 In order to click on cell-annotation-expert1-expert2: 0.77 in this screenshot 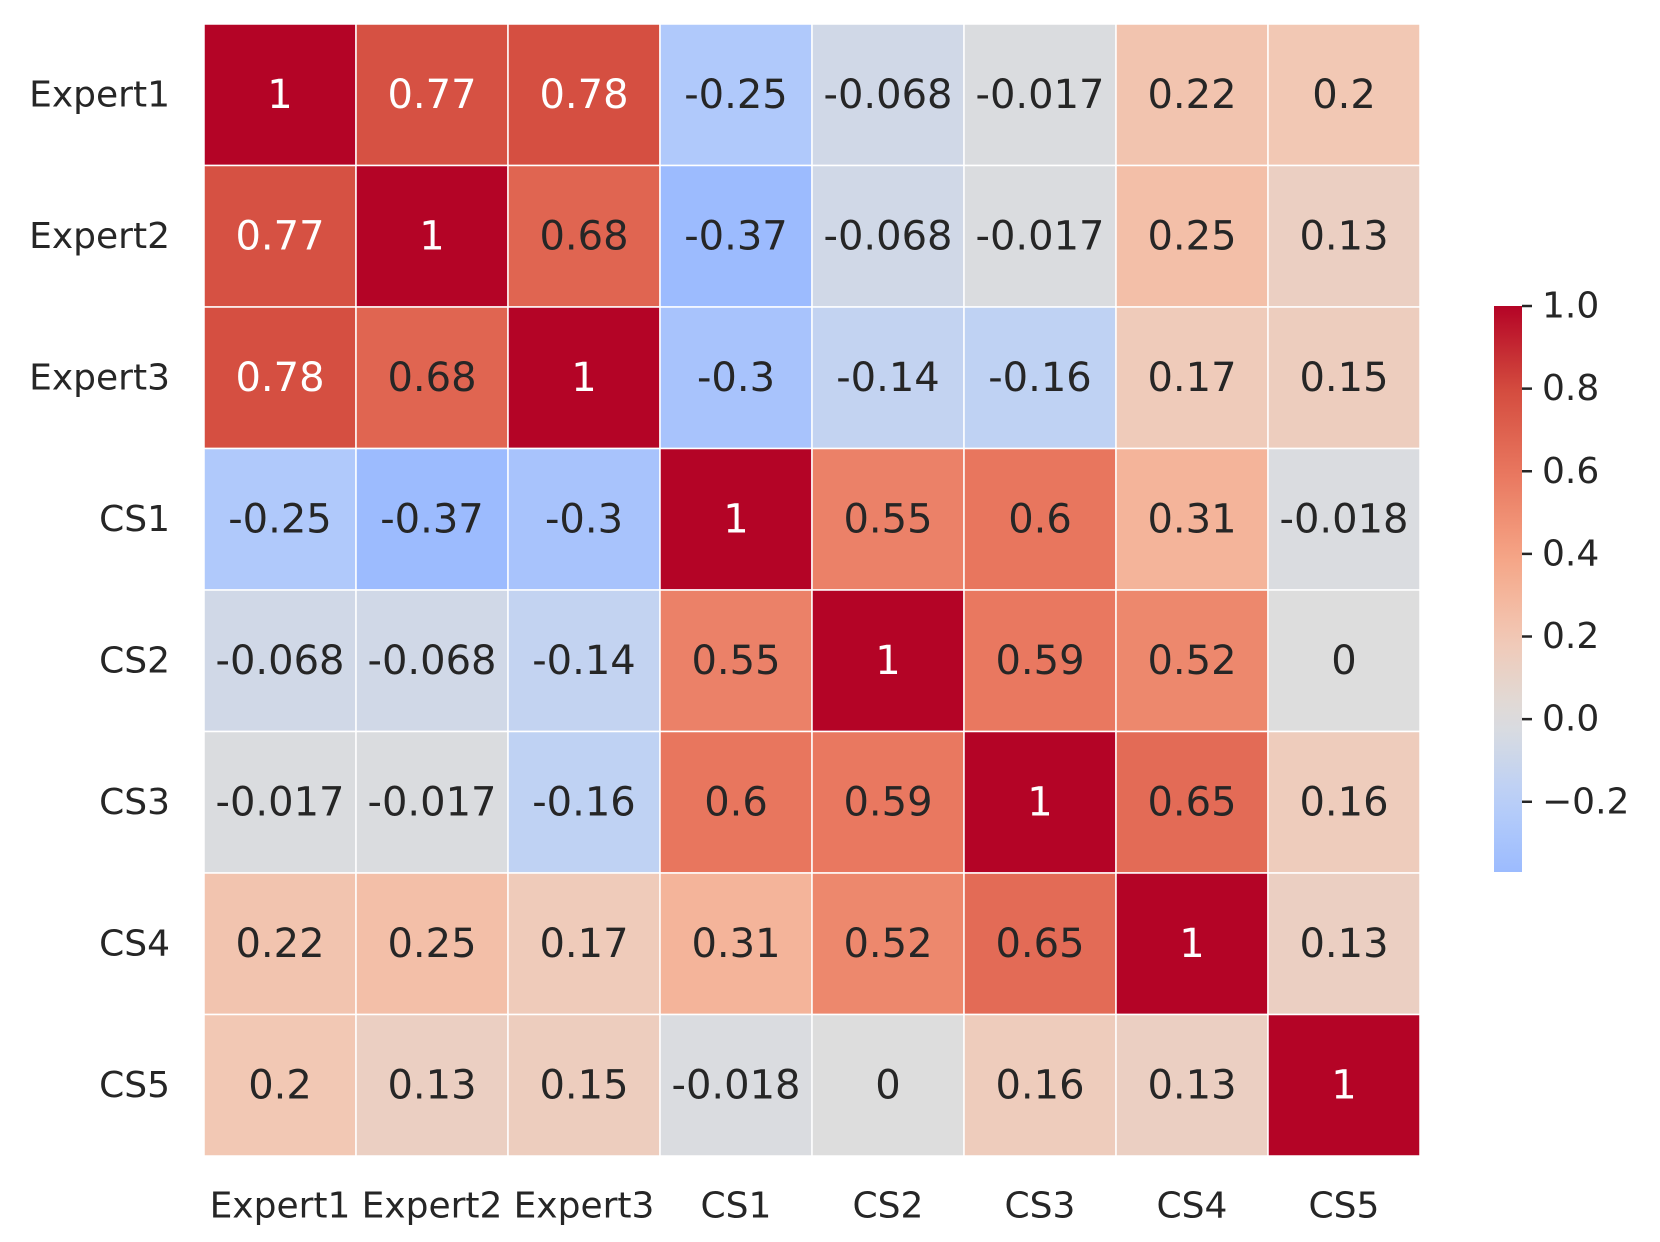, I will do `click(431, 95)`.